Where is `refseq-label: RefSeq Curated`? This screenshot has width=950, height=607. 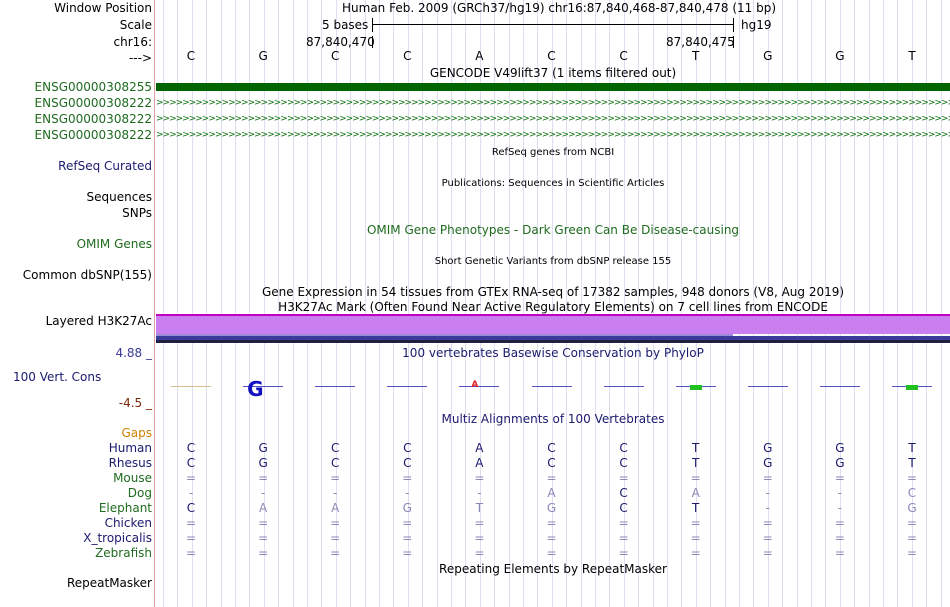 refseq-label: RefSeq Curated is located at coordinates (105, 166).